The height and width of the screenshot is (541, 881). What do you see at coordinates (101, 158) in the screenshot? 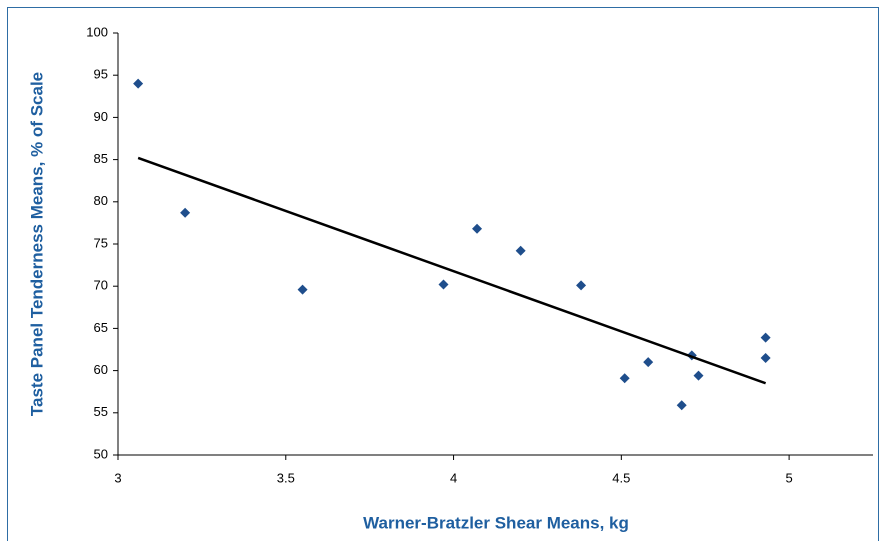
I see `y-tick-label: 85` at bounding box center [101, 158].